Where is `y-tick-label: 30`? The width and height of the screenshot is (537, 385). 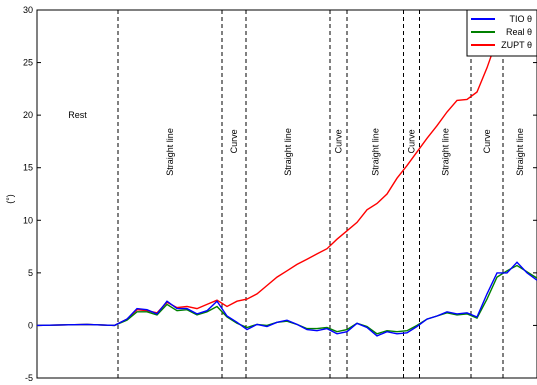 y-tick-label: 30 is located at coordinates (28, 10).